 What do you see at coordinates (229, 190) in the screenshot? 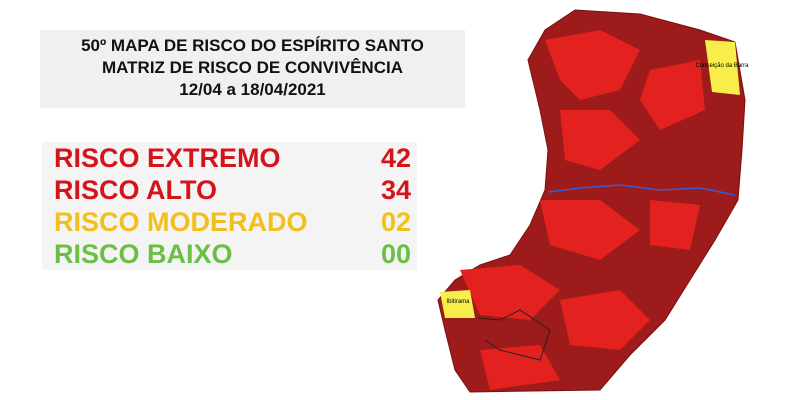
I see `risk-row: RISCO ALTO 34` at bounding box center [229, 190].